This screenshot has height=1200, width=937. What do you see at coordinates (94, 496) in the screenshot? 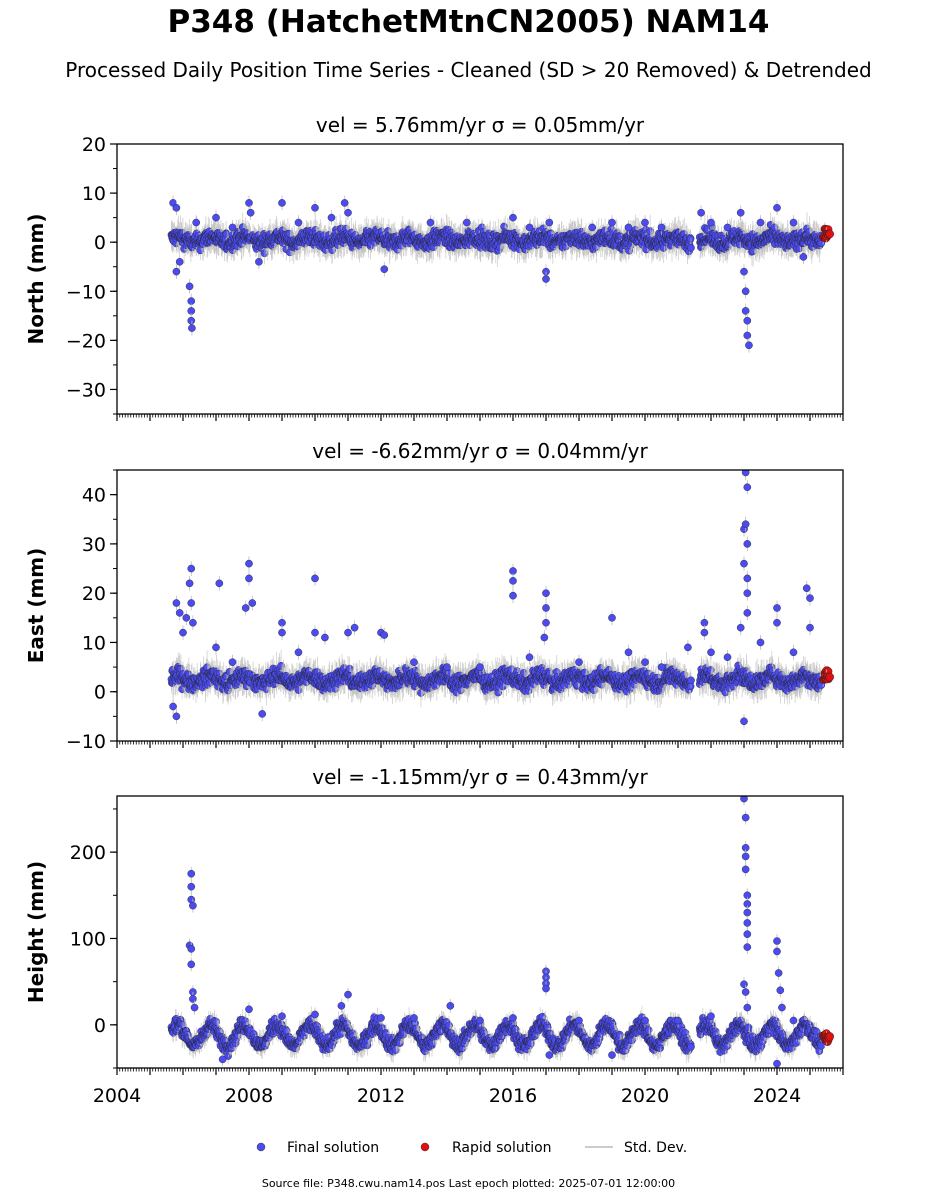
I see `y-tick-label: 40` at bounding box center [94, 496].